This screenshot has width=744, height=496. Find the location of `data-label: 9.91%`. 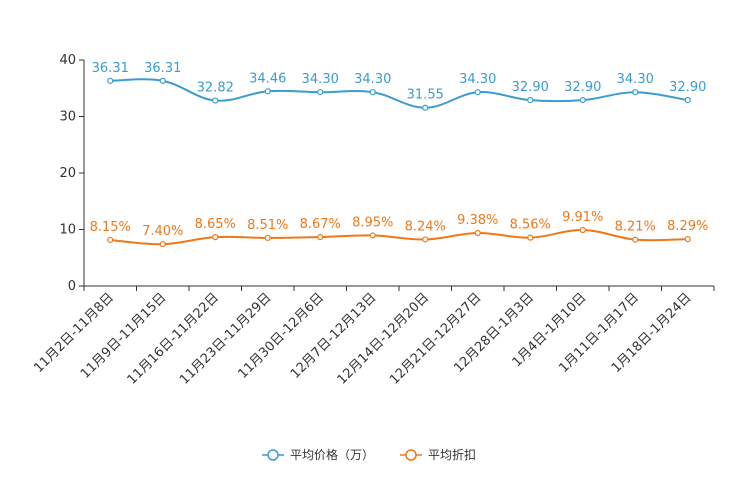

data-label: 9.91% is located at coordinates (582, 217).